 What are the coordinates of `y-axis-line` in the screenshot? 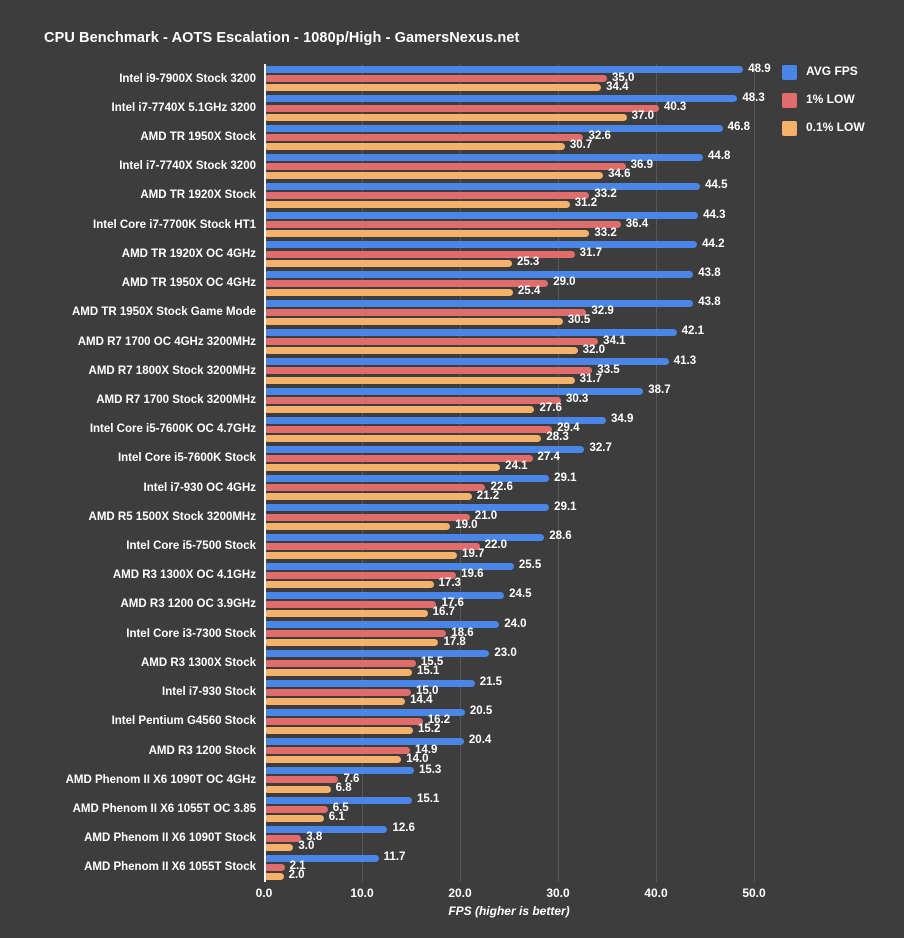 It's located at (265, 473).